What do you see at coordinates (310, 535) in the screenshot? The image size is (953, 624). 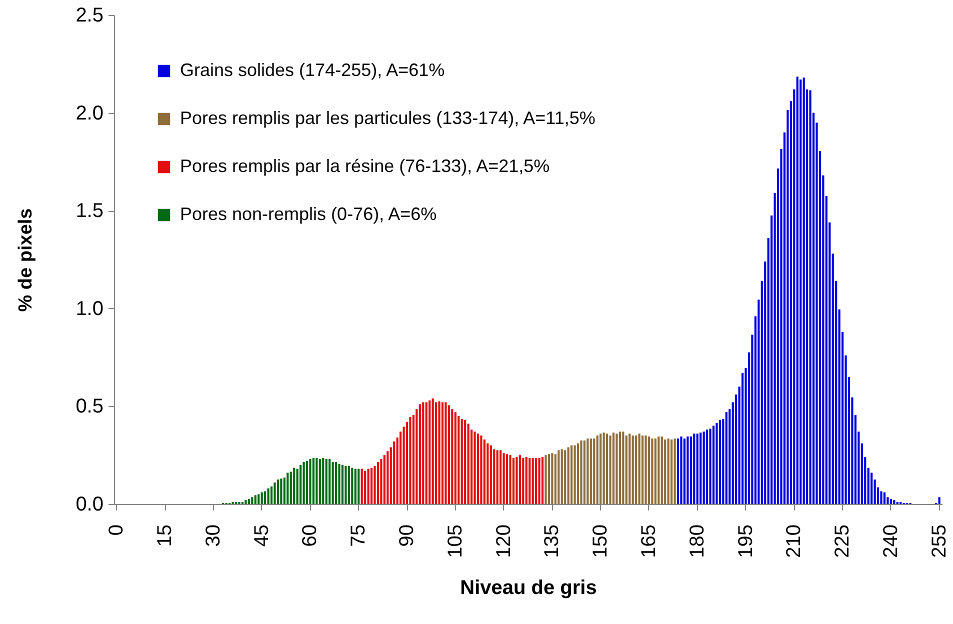 I see `x-tick-label: 60` at bounding box center [310, 535].